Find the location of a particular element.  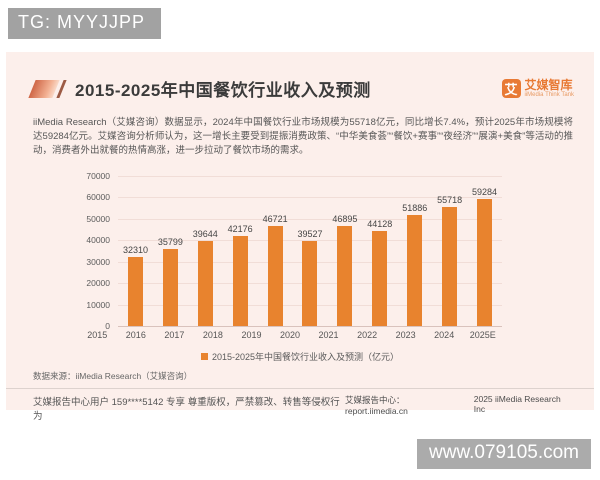

y-tick-label: 70000 is located at coordinates (98, 176).